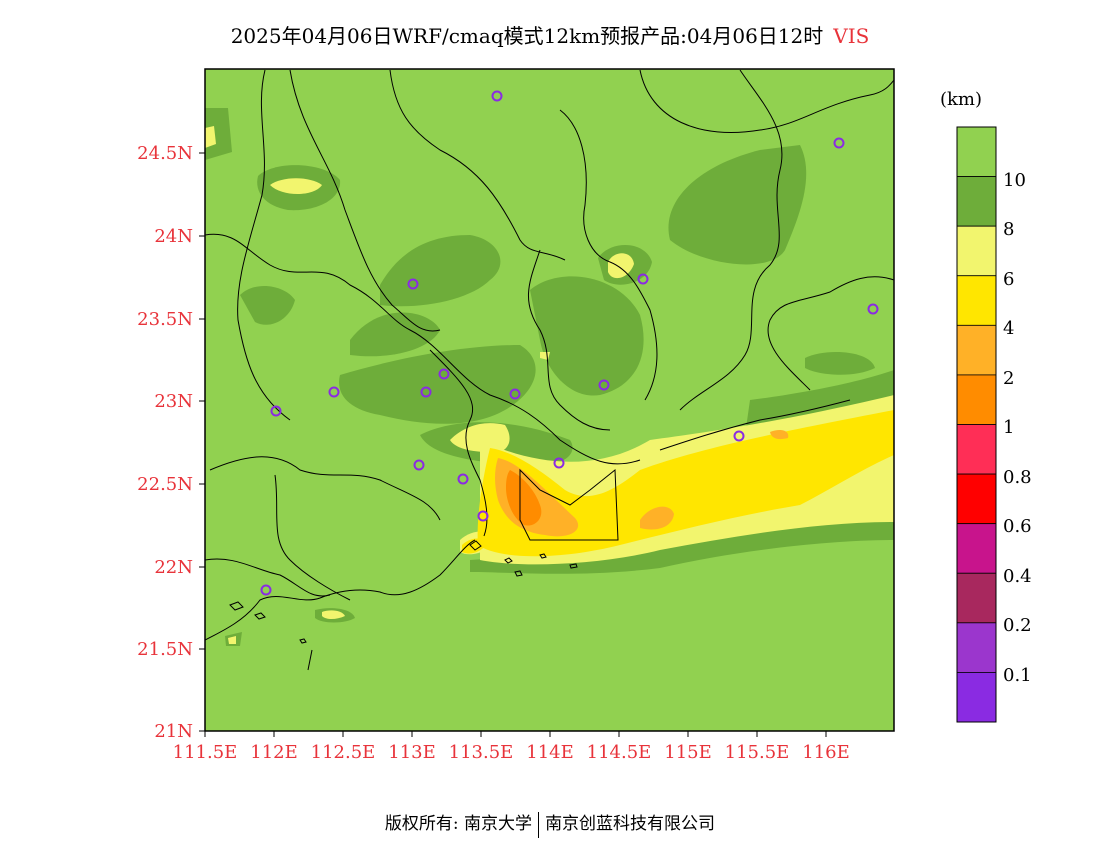  Describe the element at coordinates (1017, 428) in the screenshot. I see `colorbar-labels: 10 8 6 4 2 1 0.8 0.6 0.4 0.2 0.1` at that location.